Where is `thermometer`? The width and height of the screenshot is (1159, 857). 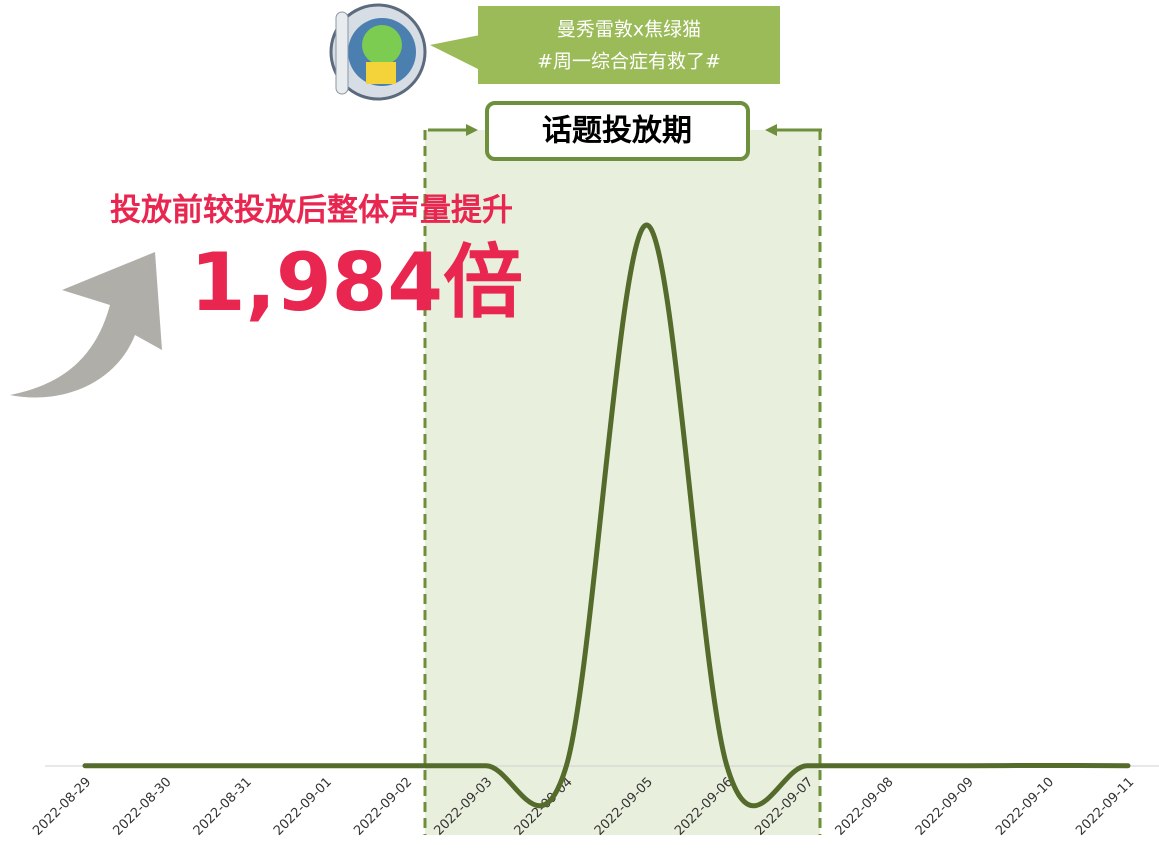
thermometer is located at coordinates (342, 53).